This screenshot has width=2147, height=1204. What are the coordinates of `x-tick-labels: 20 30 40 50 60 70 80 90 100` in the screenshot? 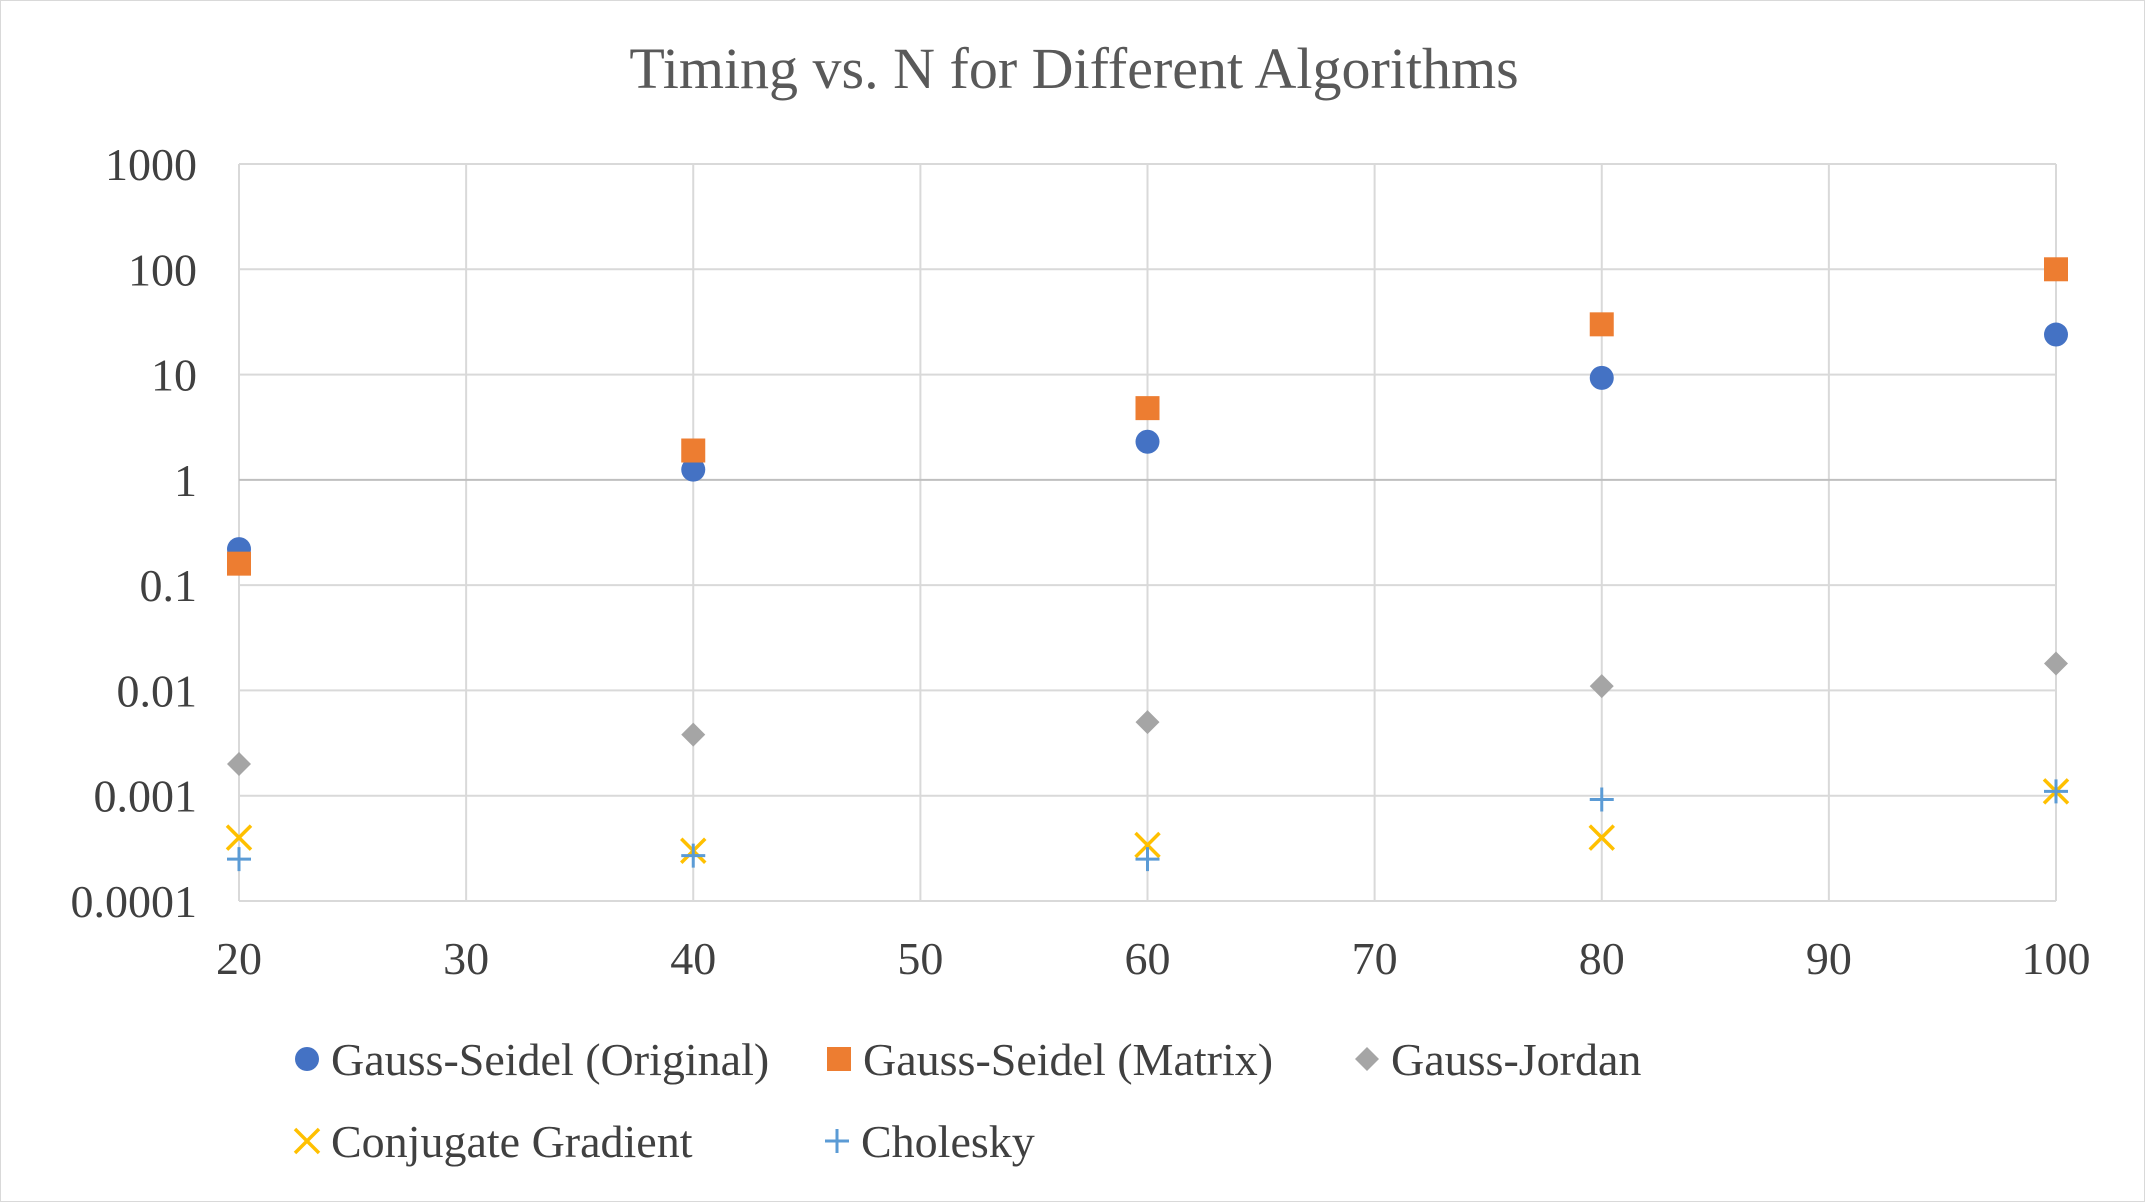 It's located at (1153, 958).